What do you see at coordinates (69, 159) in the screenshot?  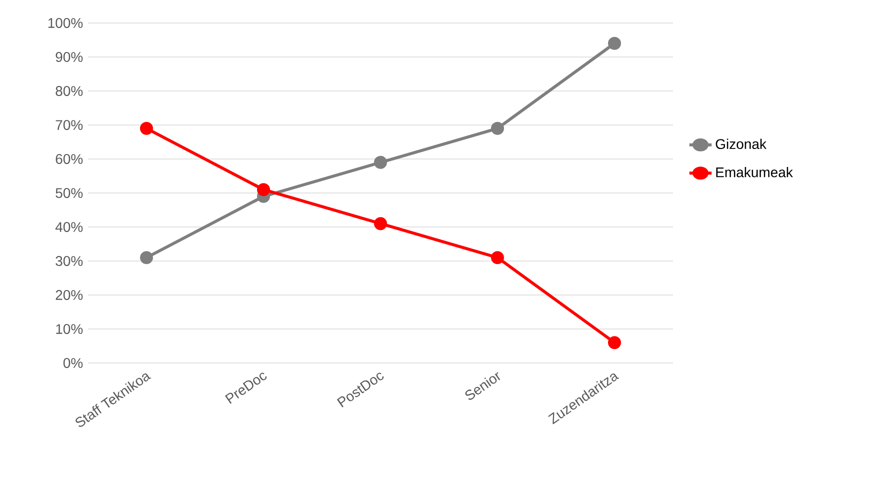 I see `y-tick-label: 60%` at bounding box center [69, 159].